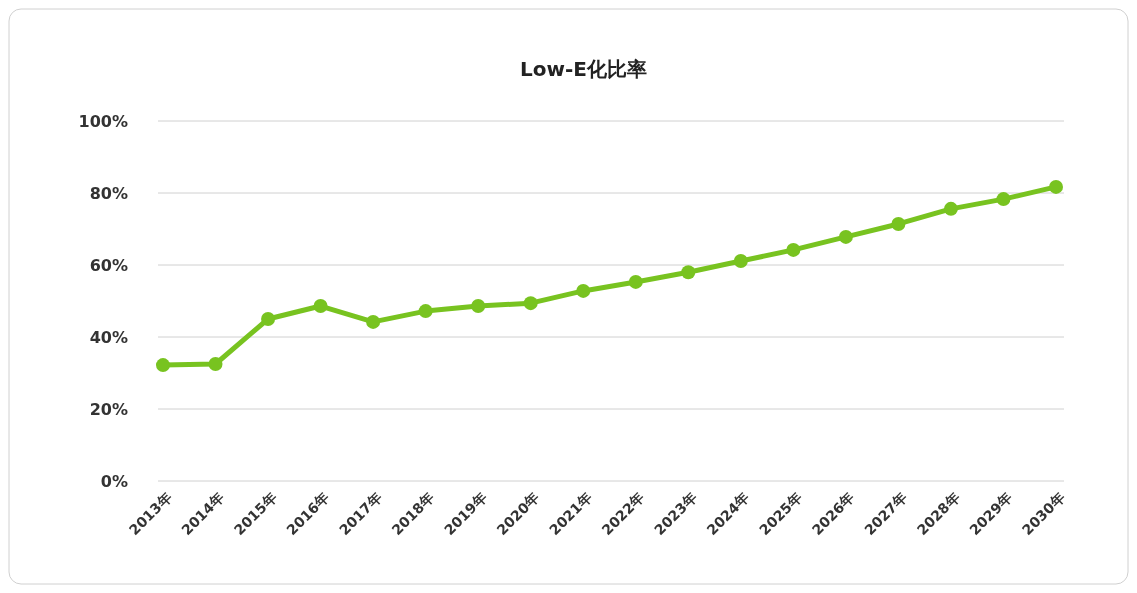 This screenshot has width=1137, height=593. Describe the element at coordinates (103, 121) in the screenshot. I see `y-tick-label: 100%` at that location.